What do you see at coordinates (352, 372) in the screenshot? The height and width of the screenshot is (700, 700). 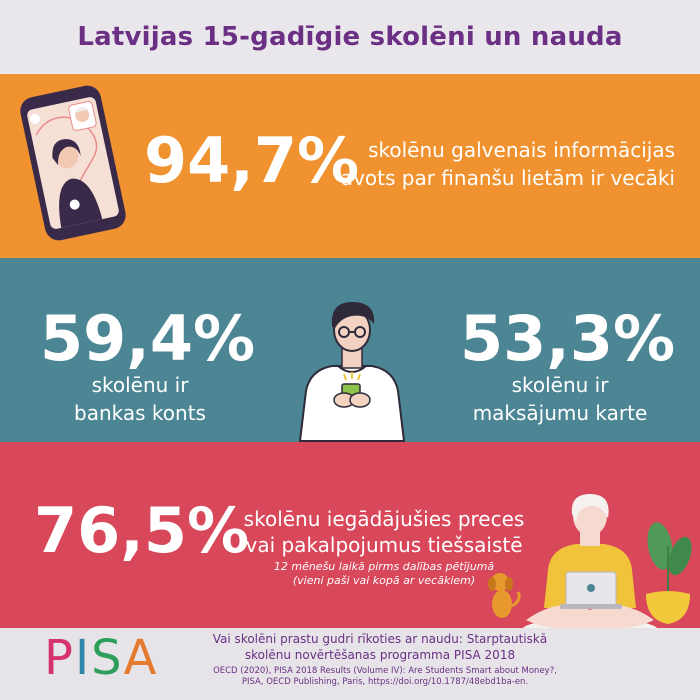 I see `student-with-phone-illustration` at bounding box center [352, 372].